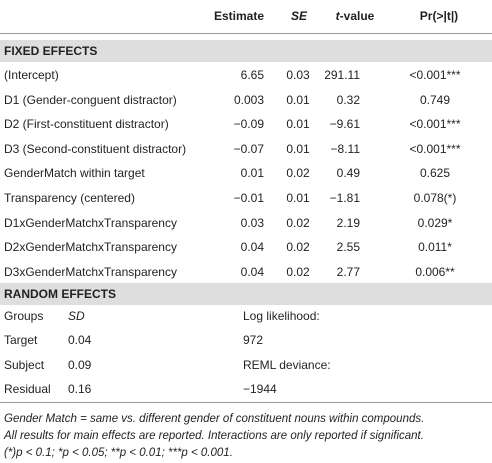 The width and height of the screenshot is (492, 463). Describe the element at coordinates (248, 99) in the screenshot. I see `cell: 0.003` at that location.